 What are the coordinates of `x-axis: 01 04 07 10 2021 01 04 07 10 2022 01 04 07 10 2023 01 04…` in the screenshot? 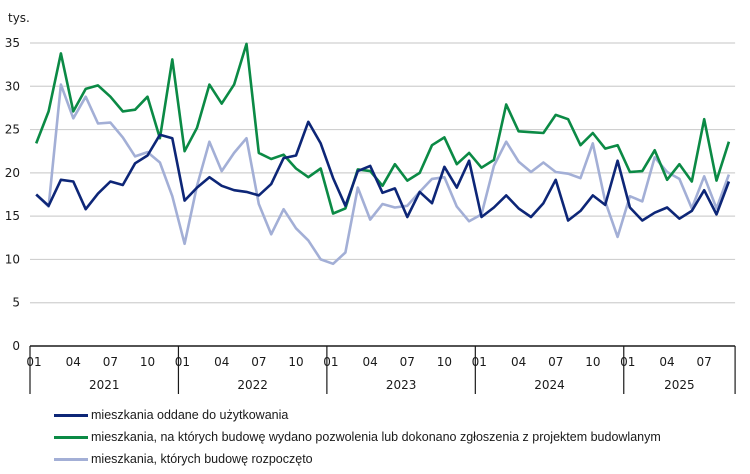 It's located at (381, 369).